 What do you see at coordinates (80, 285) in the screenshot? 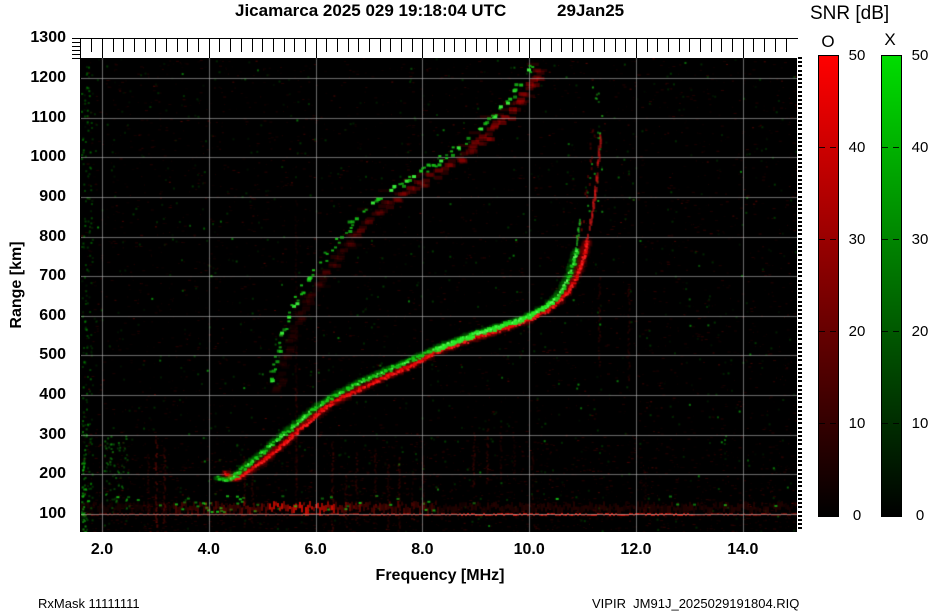
I see `left-axis-line` at bounding box center [80, 285].